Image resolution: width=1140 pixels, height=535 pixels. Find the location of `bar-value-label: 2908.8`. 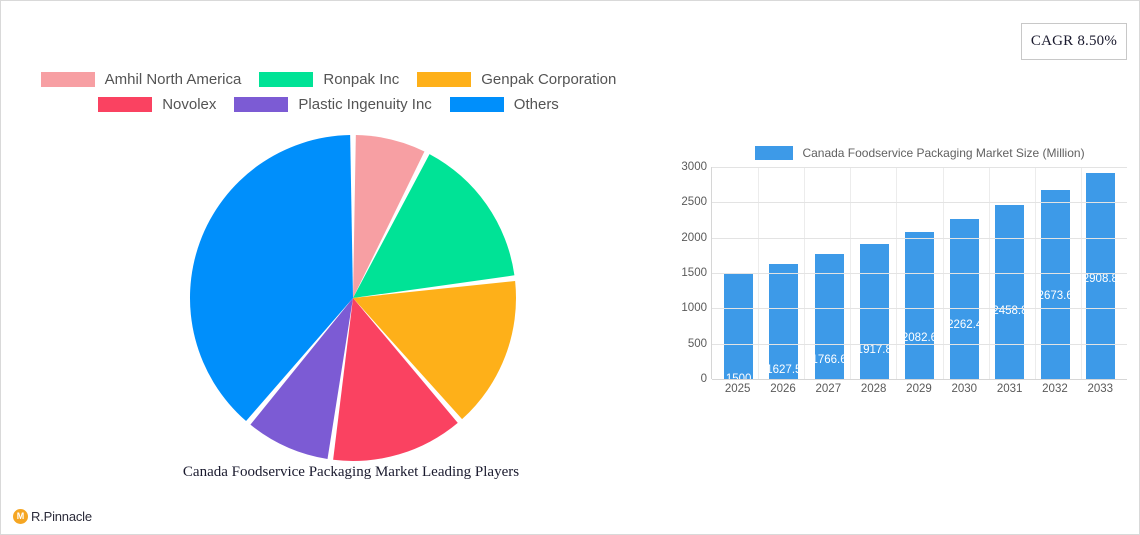

bar-value-label: 2908.8 is located at coordinates (1100, 279).